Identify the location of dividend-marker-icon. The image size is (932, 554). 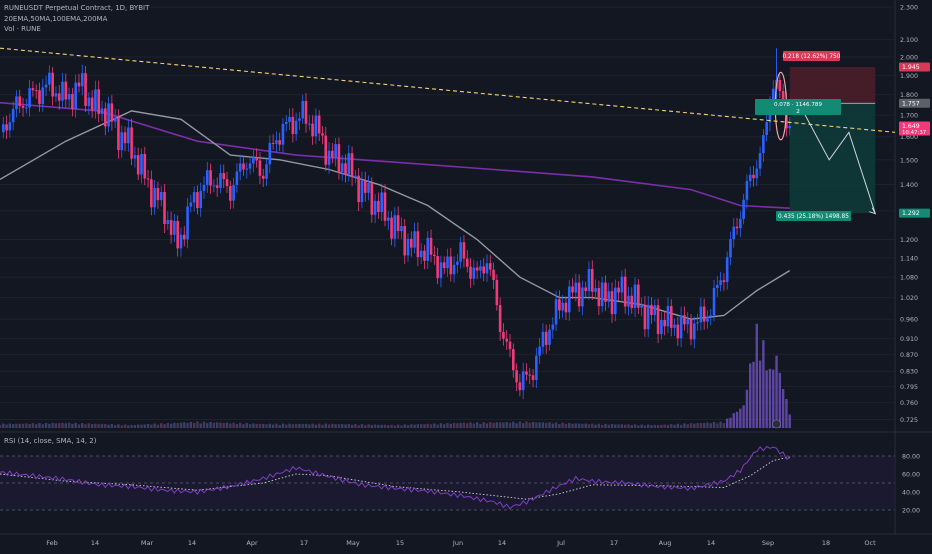
(776, 424).